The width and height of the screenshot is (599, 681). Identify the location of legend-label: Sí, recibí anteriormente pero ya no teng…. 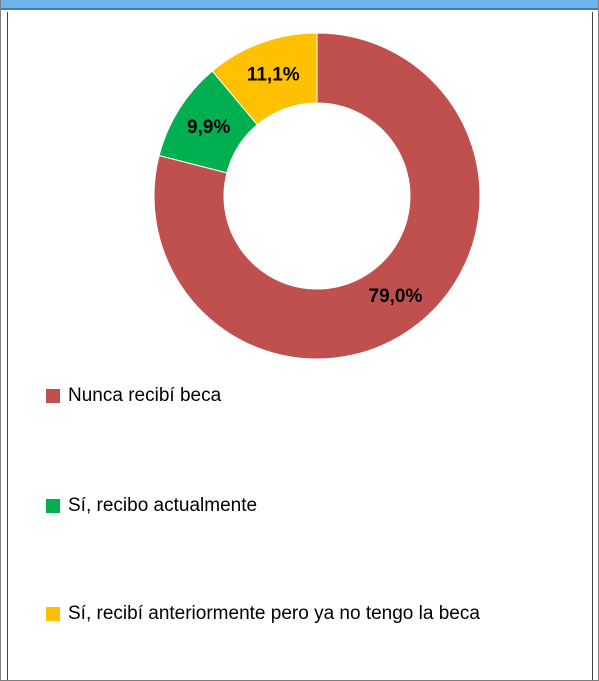
(274, 613).